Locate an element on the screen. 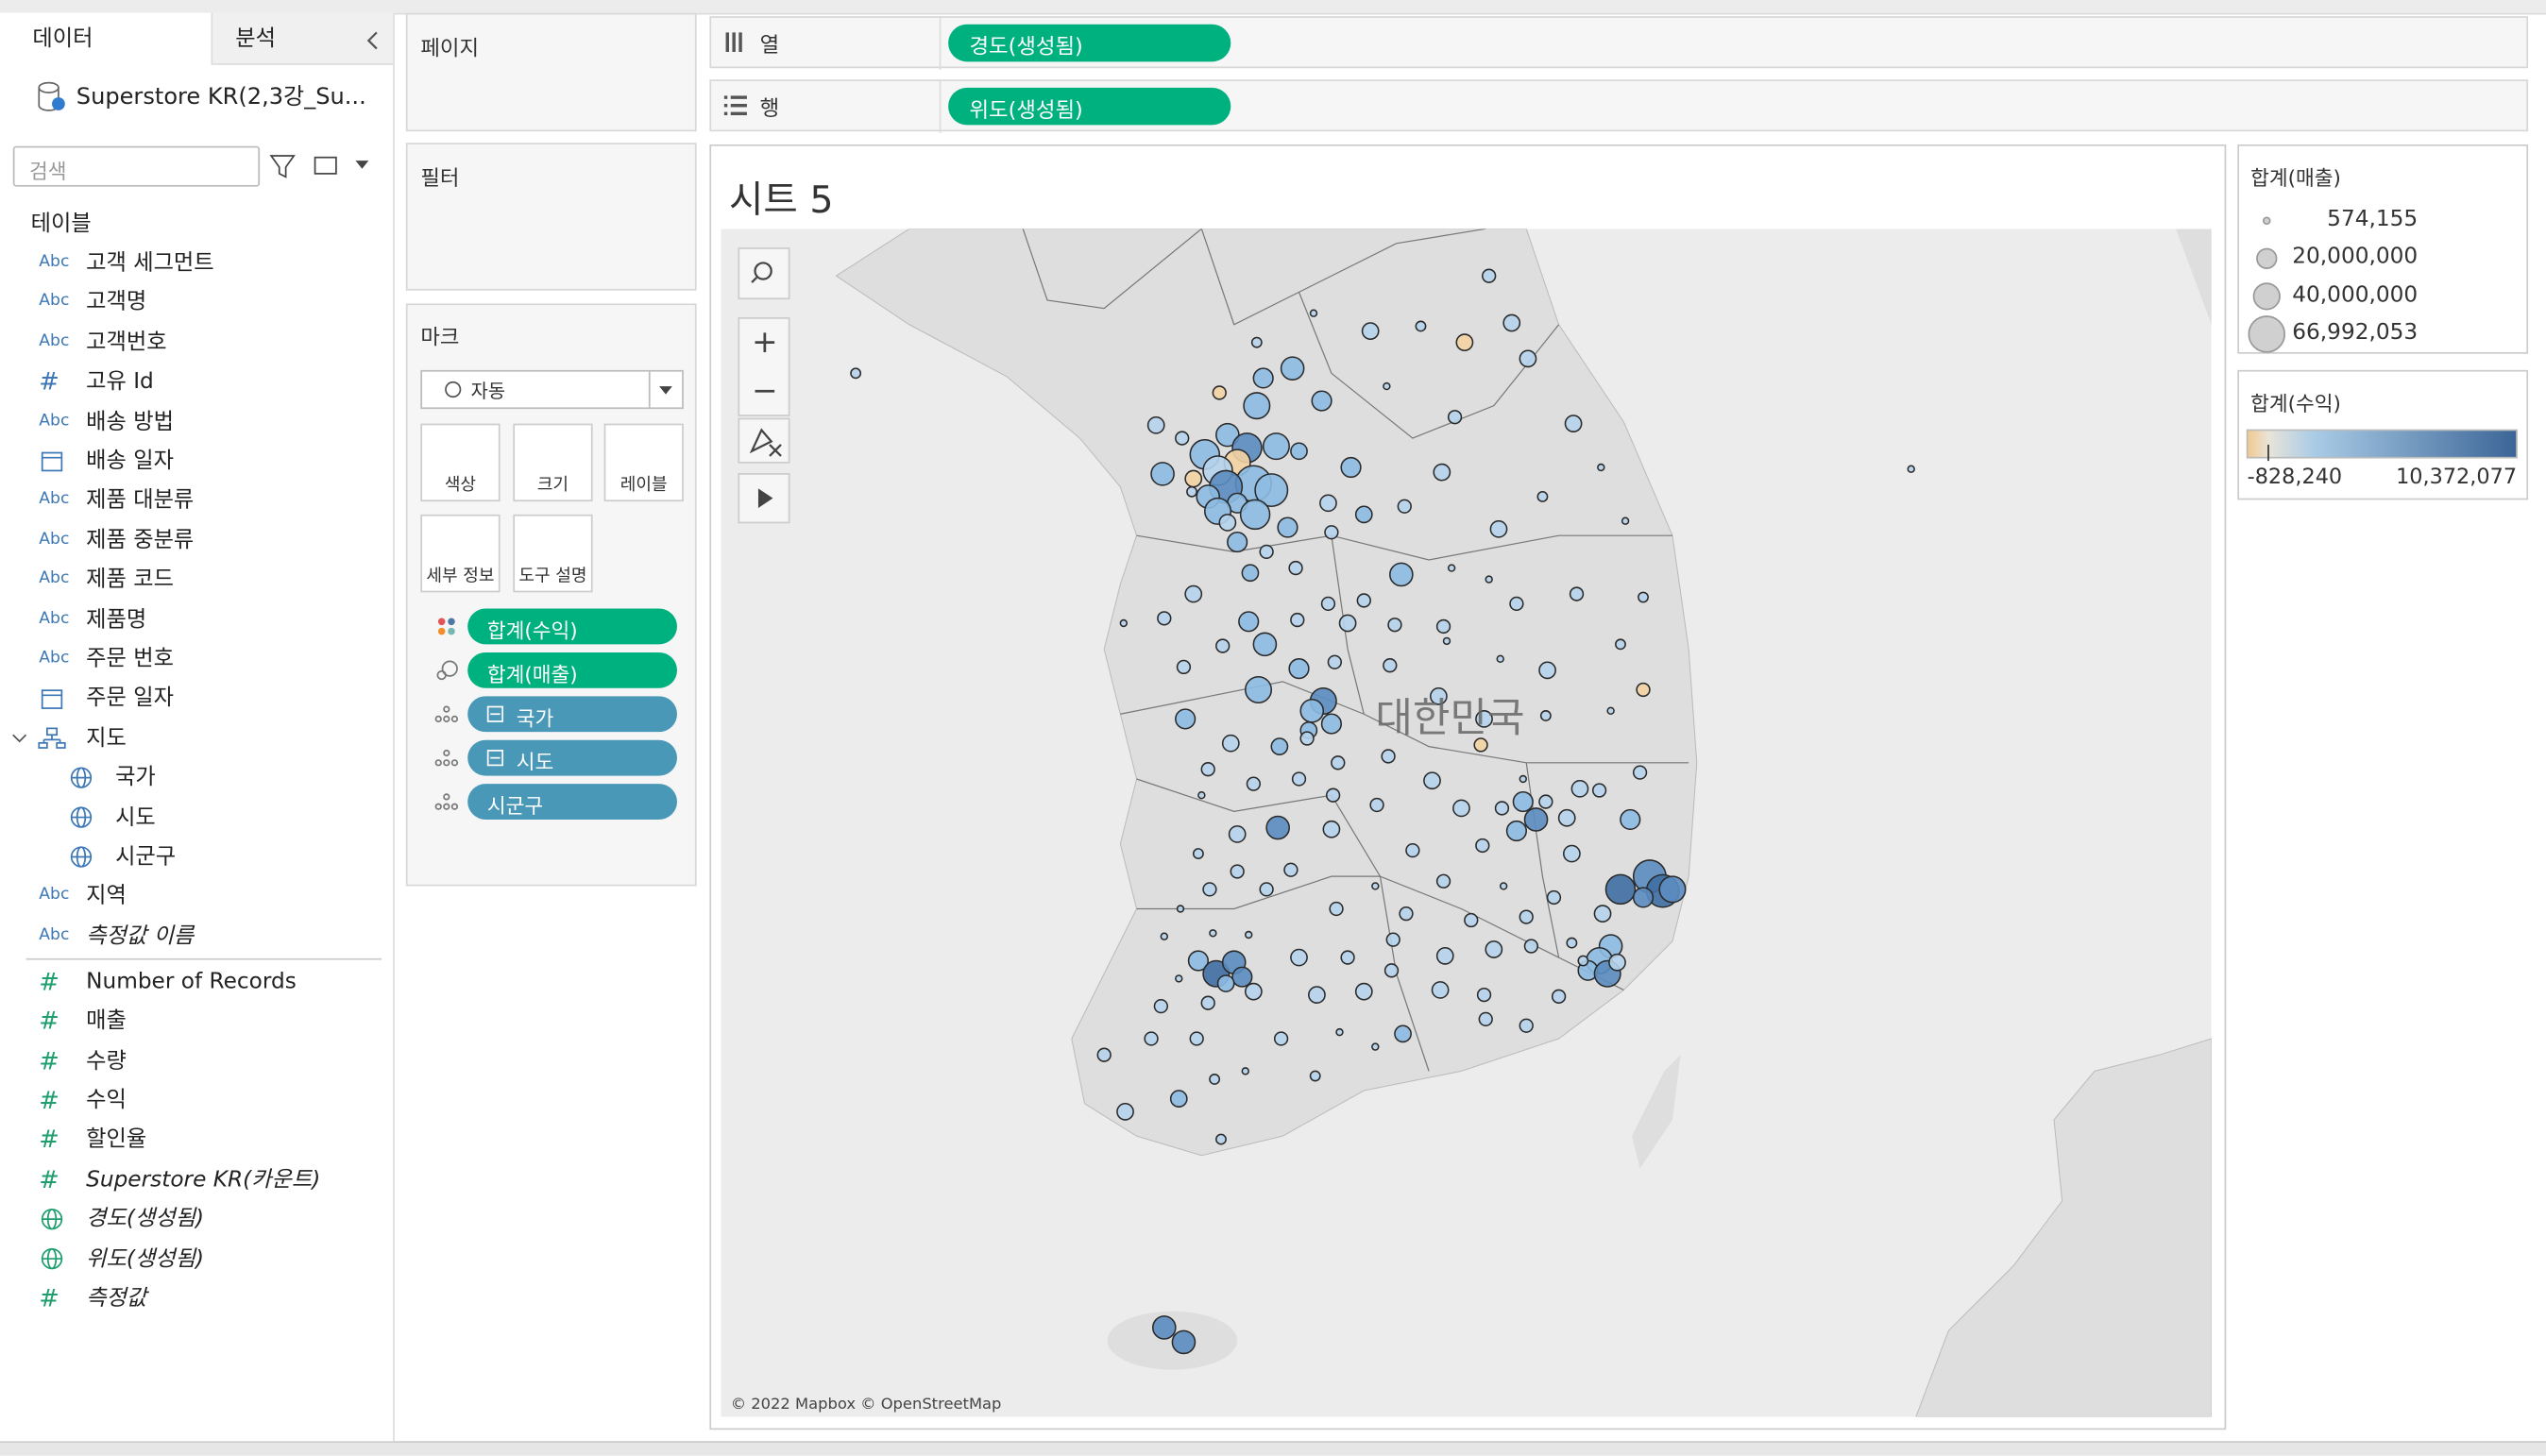  collapse-box is located at coordinates (495, 713).